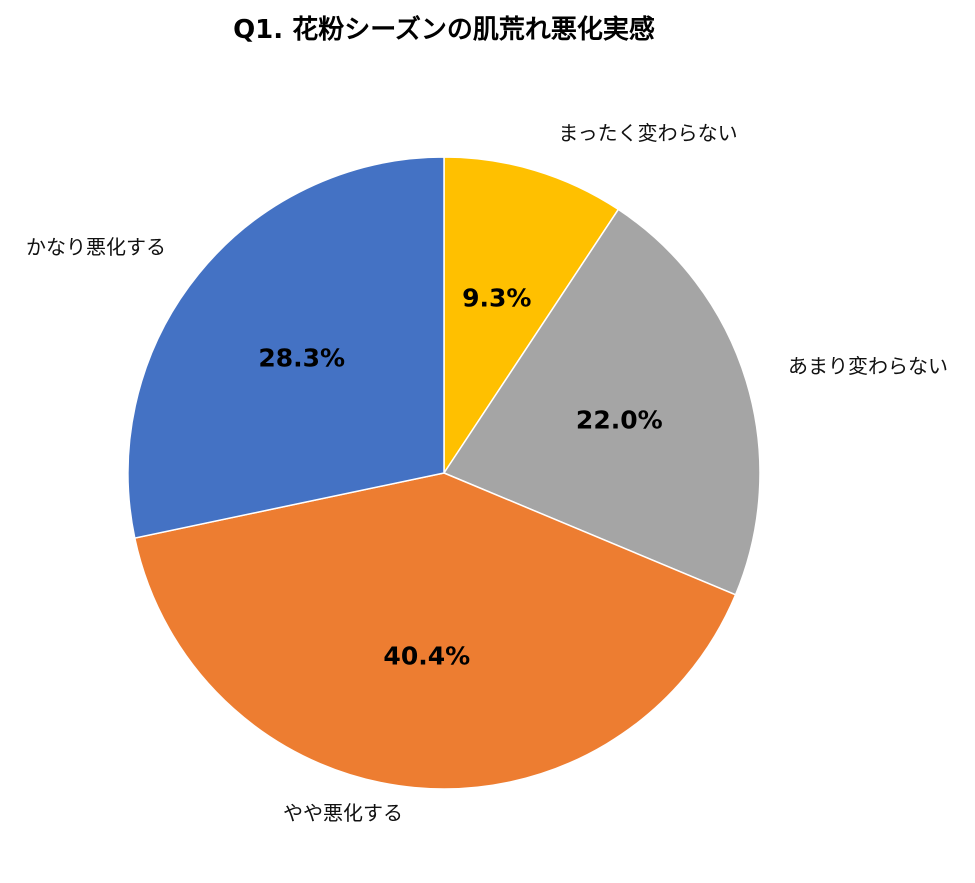 The height and width of the screenshot is (883, 975). Describe the element at coordinates (301, 358) in the screenshot. I see `slice-value-label-4: 28.3%` at that location.